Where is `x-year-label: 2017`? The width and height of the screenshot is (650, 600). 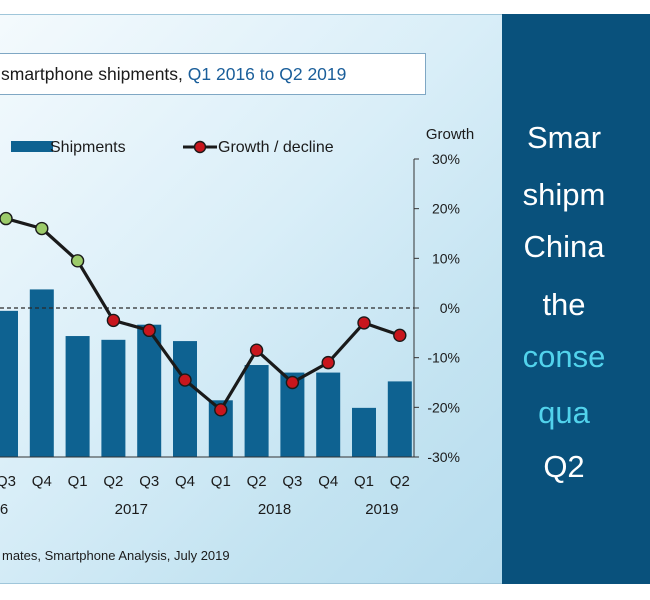
x-year-label: 2017 is located at coordinates (131, 509).